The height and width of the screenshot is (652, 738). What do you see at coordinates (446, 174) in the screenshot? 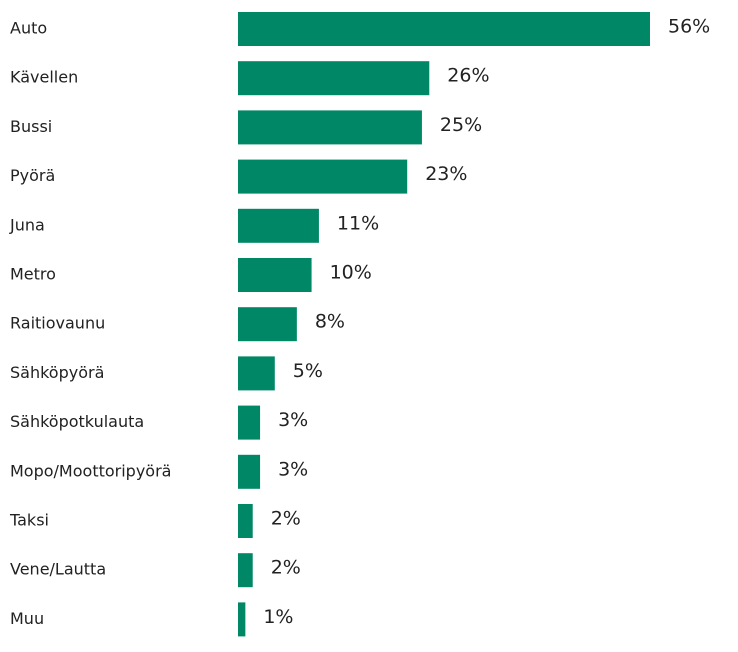
I see `value-label: 23%` at bounding box center [446, 174].